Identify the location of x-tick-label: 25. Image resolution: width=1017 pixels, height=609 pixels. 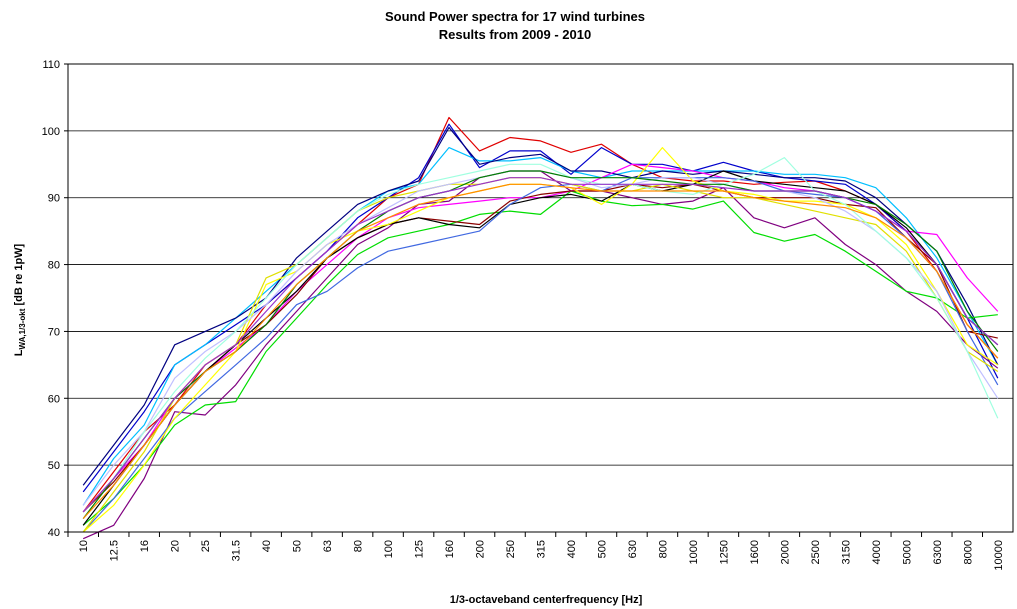
(206, 546).